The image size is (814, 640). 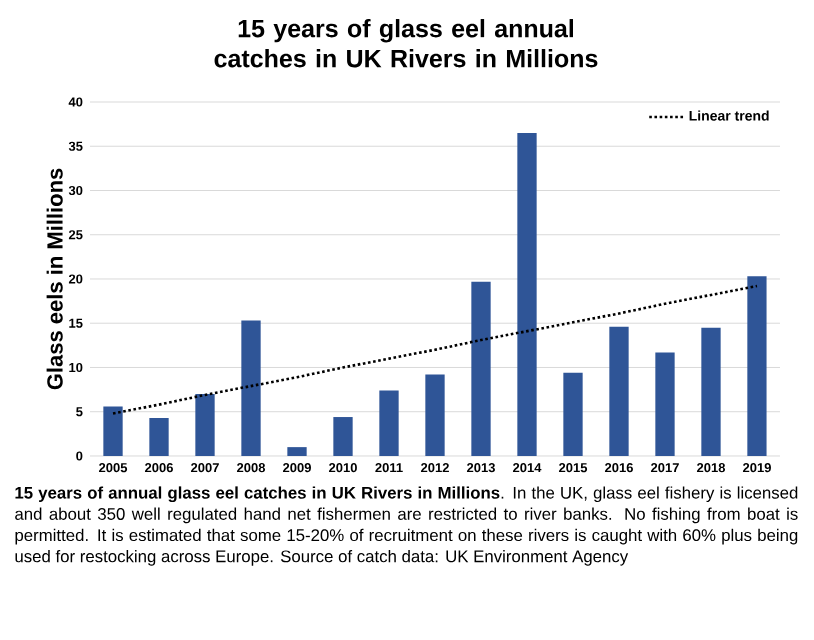 I want to click on text: 15 years of annual glass eel catches in UK Rivers in Millions. In the UK, glass eel fishery is licensed and about 350 well regulated hand net fishermen are restricted to river banks. No fishing from boat is permitted. It is estimated that some 15-20% of recruitment on these rivers is caught with 60% plus being used for restocking across Europe. Source of catch data: UK Environment Agency, so click(x=406, y=526).